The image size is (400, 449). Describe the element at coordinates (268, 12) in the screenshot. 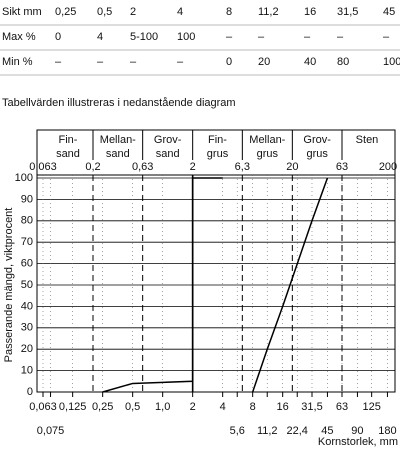

I see `table-header: 11,2` at that location.